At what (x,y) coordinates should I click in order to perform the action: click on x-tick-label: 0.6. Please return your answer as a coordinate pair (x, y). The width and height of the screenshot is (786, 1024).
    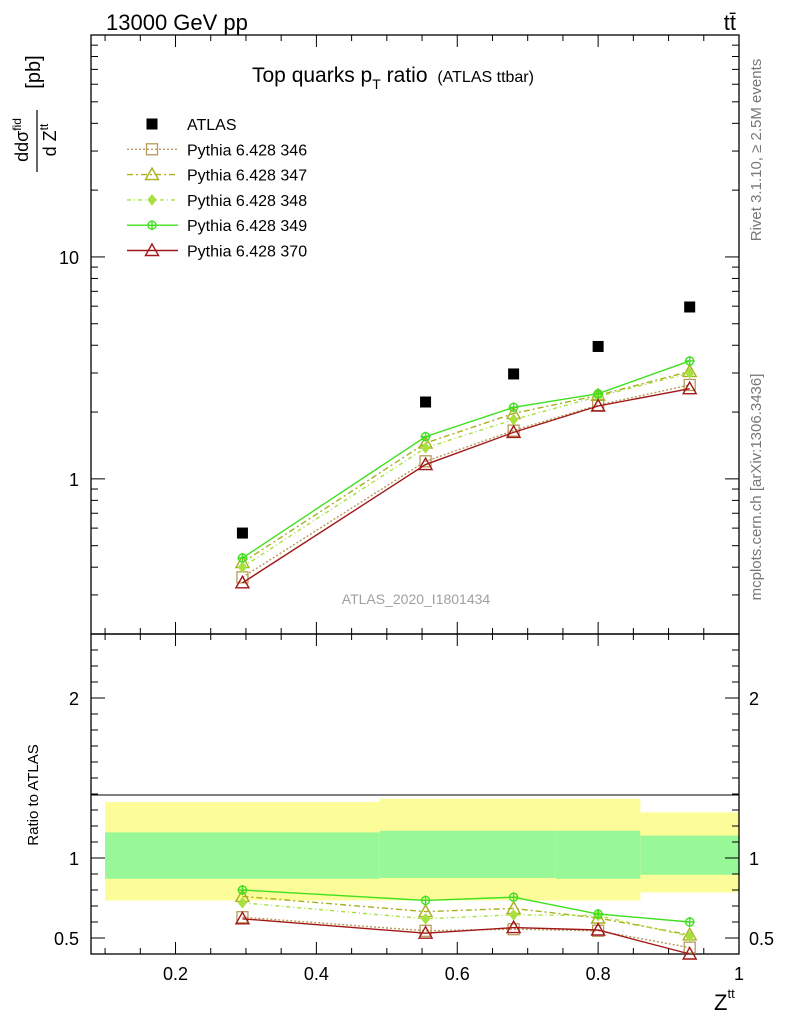
    Looking at the image, I should click on (457, 974).